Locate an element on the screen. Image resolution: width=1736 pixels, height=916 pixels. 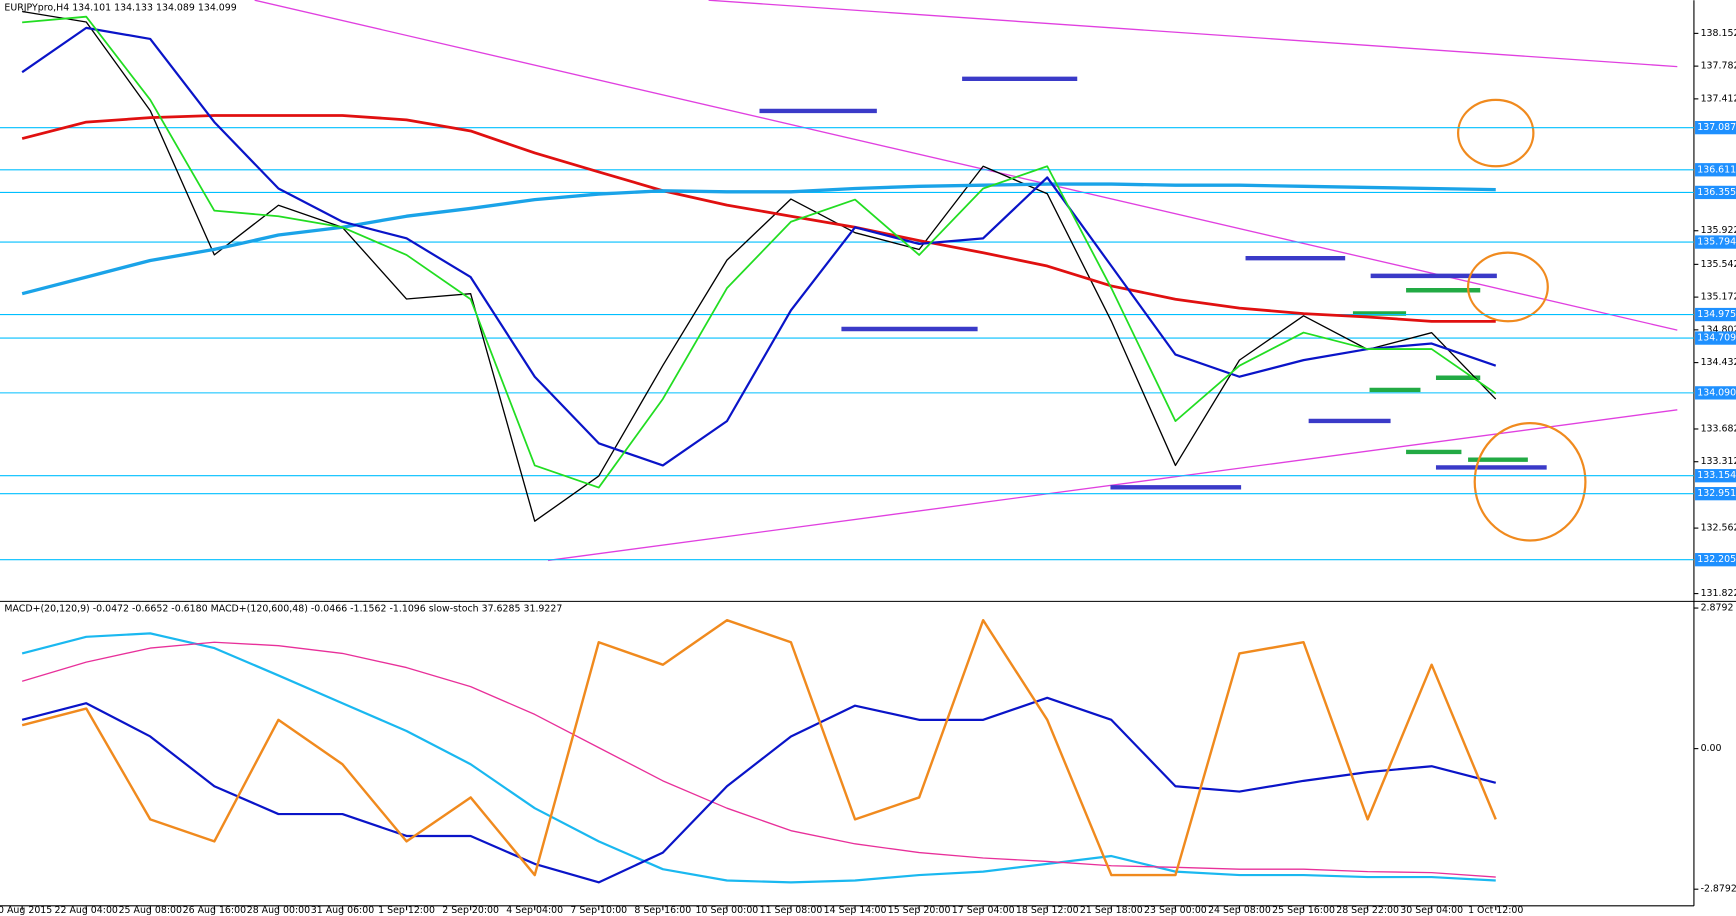
level-label: 137.087 is located at coordinates (1716, 127).